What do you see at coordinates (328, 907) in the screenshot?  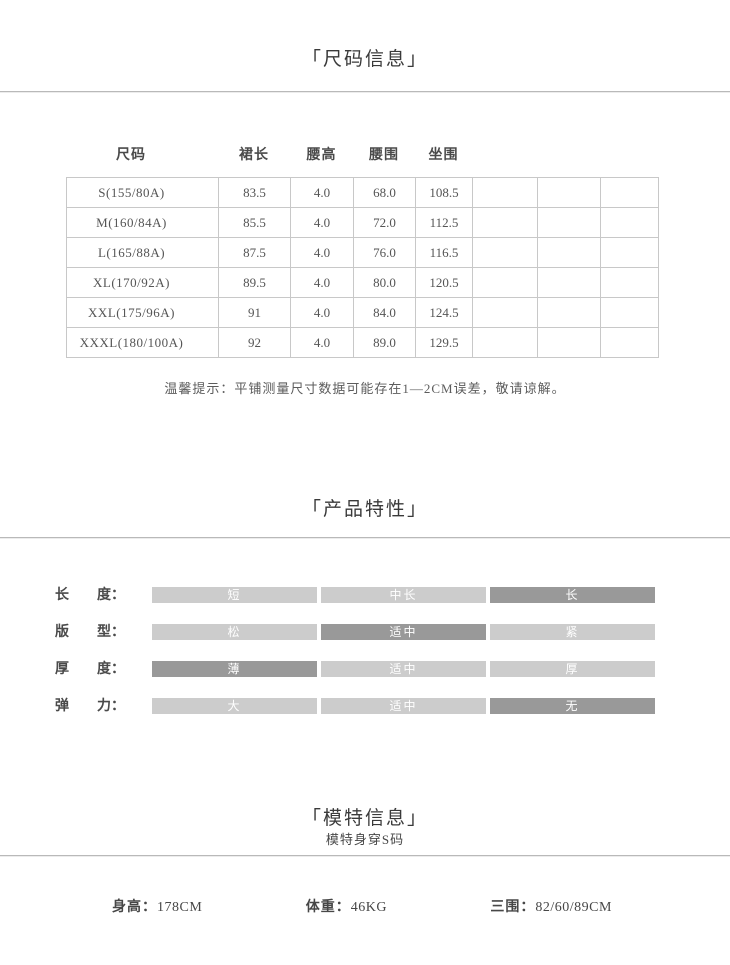 I see `stat-weight-label: 体重：` at bounding box center [328, 907].